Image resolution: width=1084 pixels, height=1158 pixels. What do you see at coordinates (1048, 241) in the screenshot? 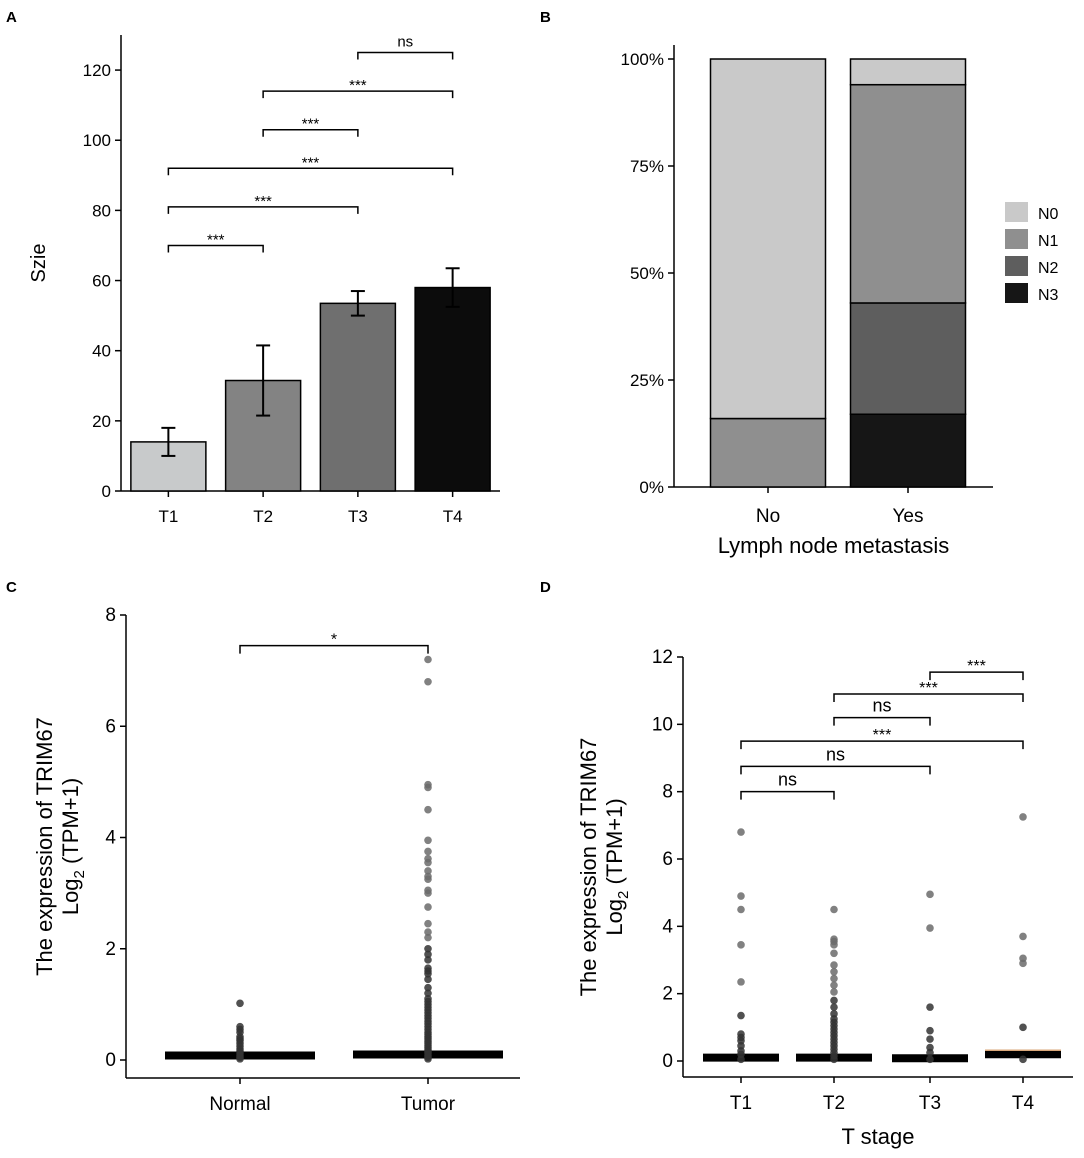
I see `b-legend-label-n1: N1` at bounding box center [1048, 241].